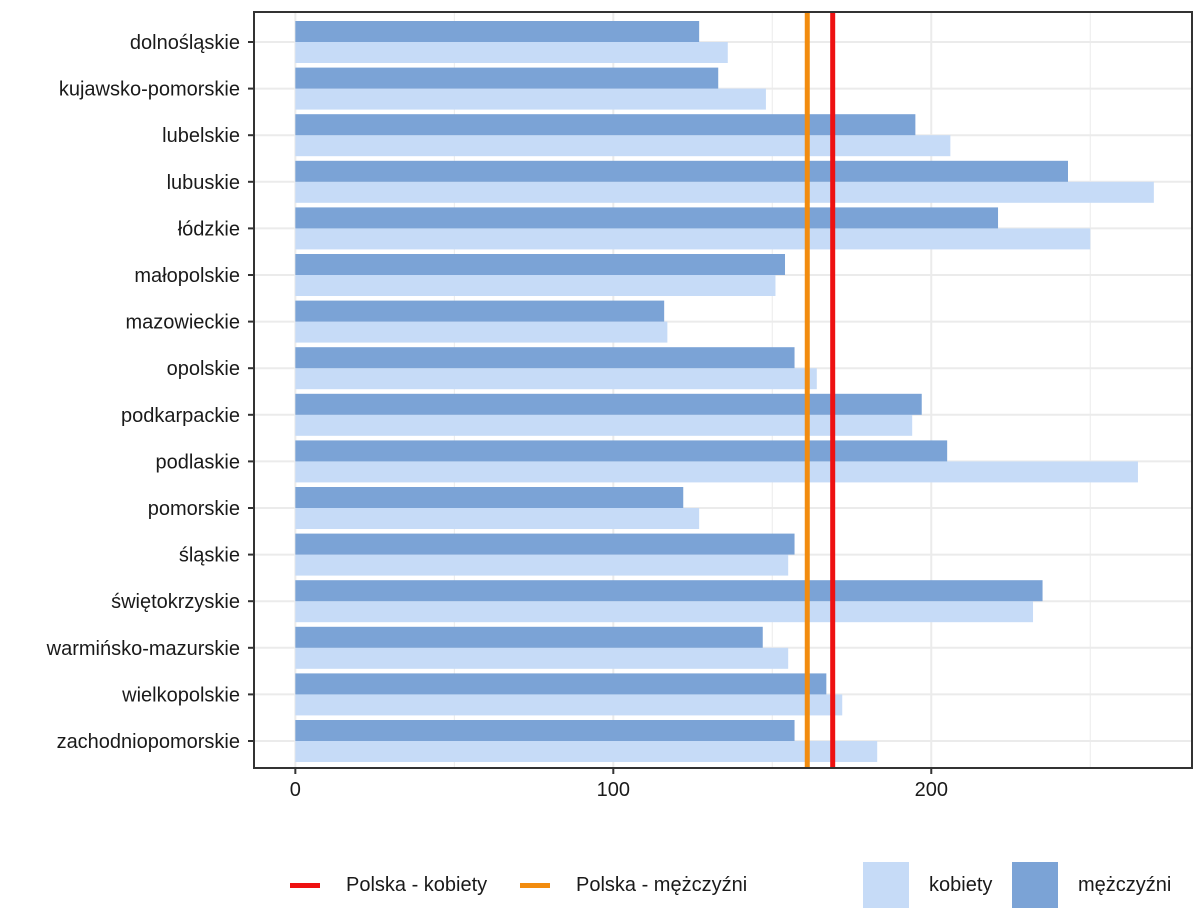  Describe the element at coordinates (203, 369) in the screenshot. I see `y-tick-label: opolskie` at that location.